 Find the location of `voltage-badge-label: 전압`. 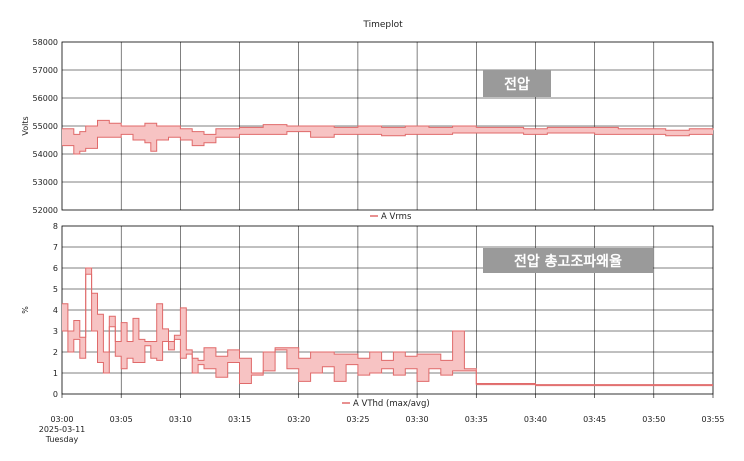

voltage-badge-label: 전압 is located at coordinates (517, 84).